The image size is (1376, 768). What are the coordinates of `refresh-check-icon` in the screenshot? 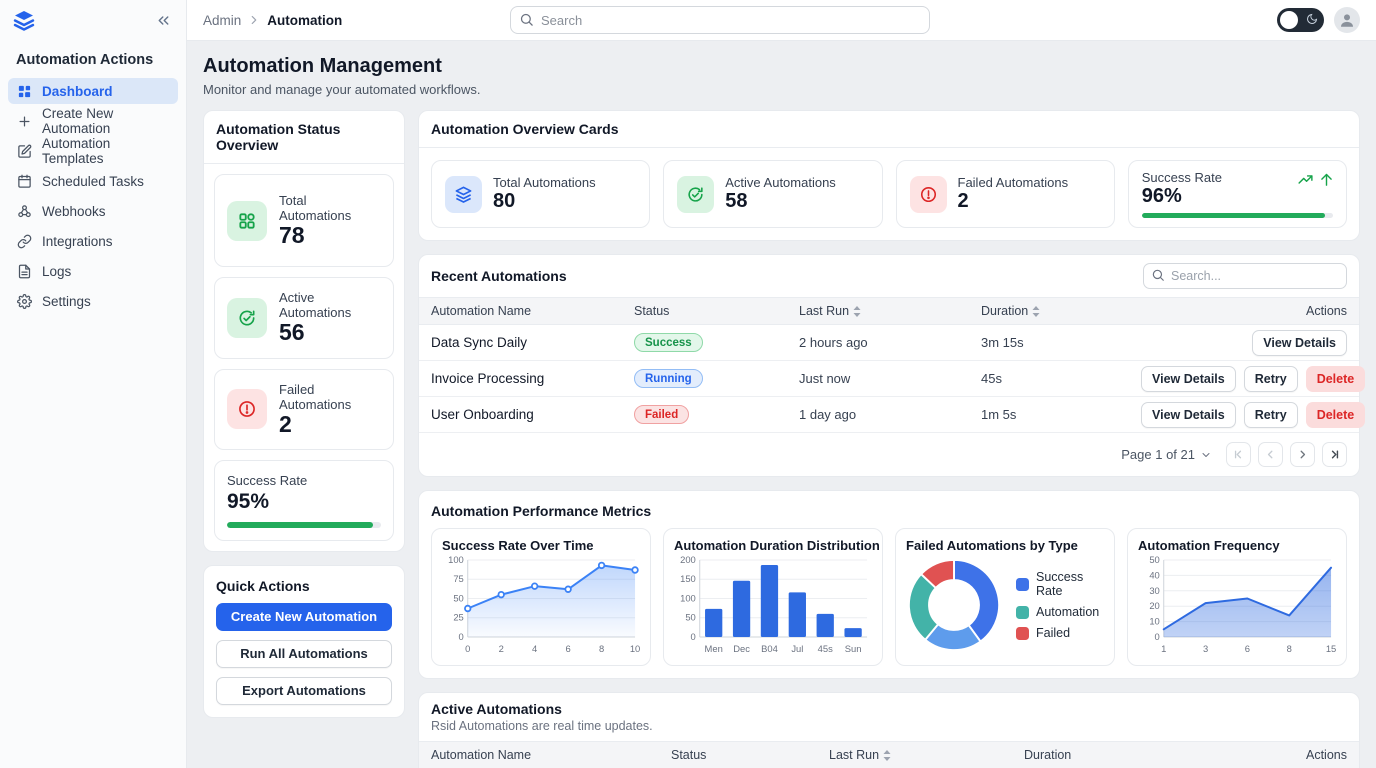 It's located at (696, 194).